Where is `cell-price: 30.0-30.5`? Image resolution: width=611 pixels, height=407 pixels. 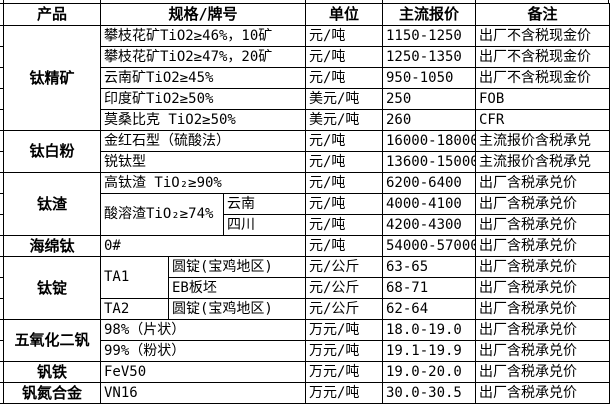
cell-price: 30.0-30.5 is located at coordinates (429, 393).